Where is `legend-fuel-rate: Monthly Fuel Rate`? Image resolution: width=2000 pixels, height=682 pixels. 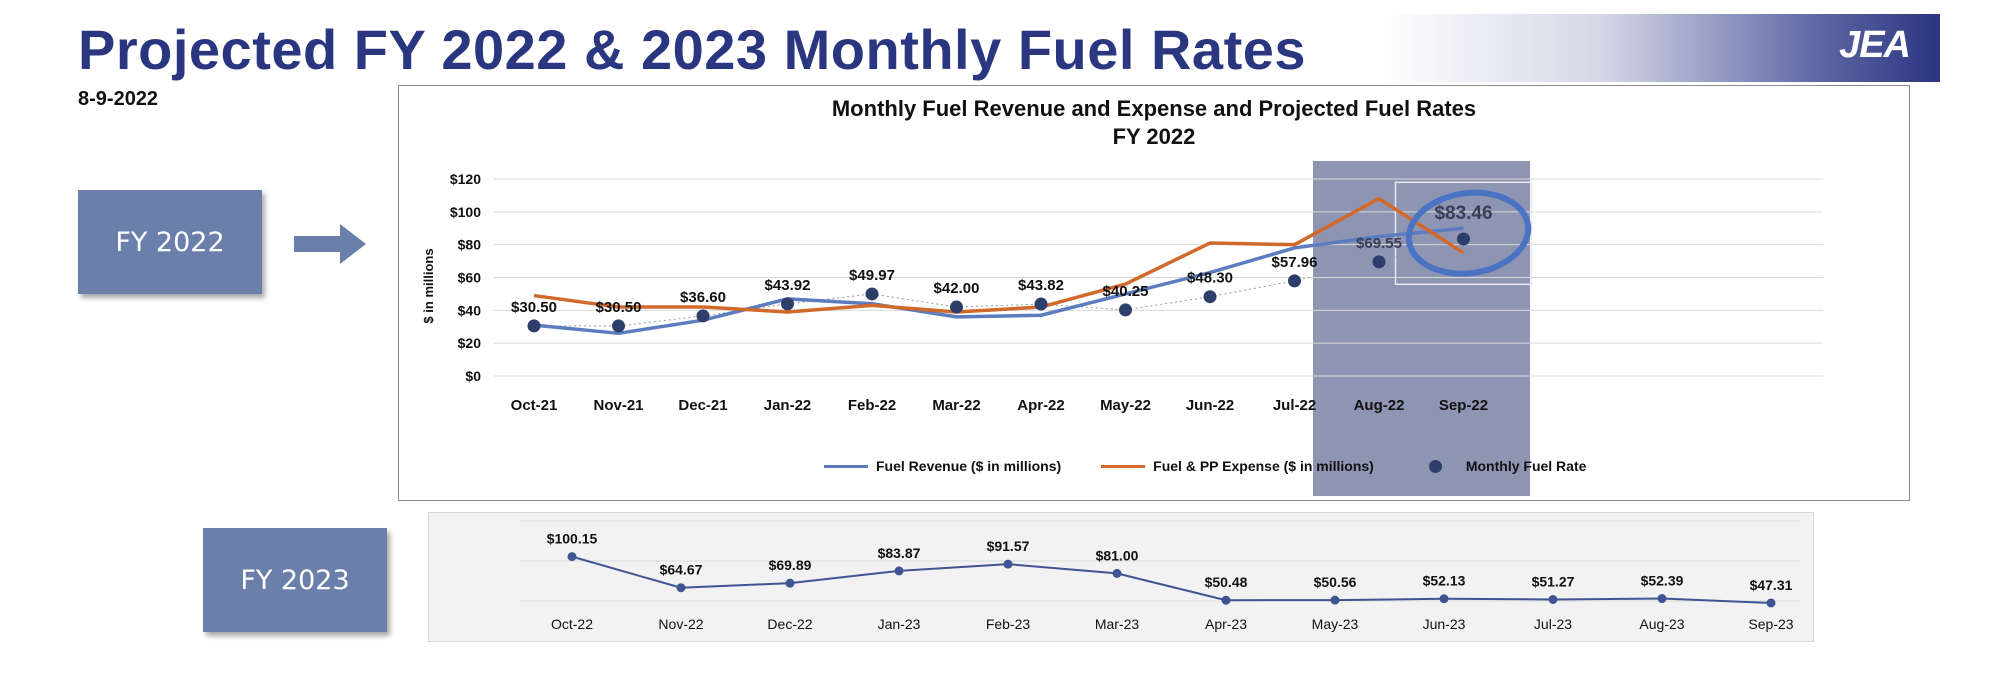
legend-fuel-rate: Monthly Fuel Rate is located at coordinates (1500, 466).